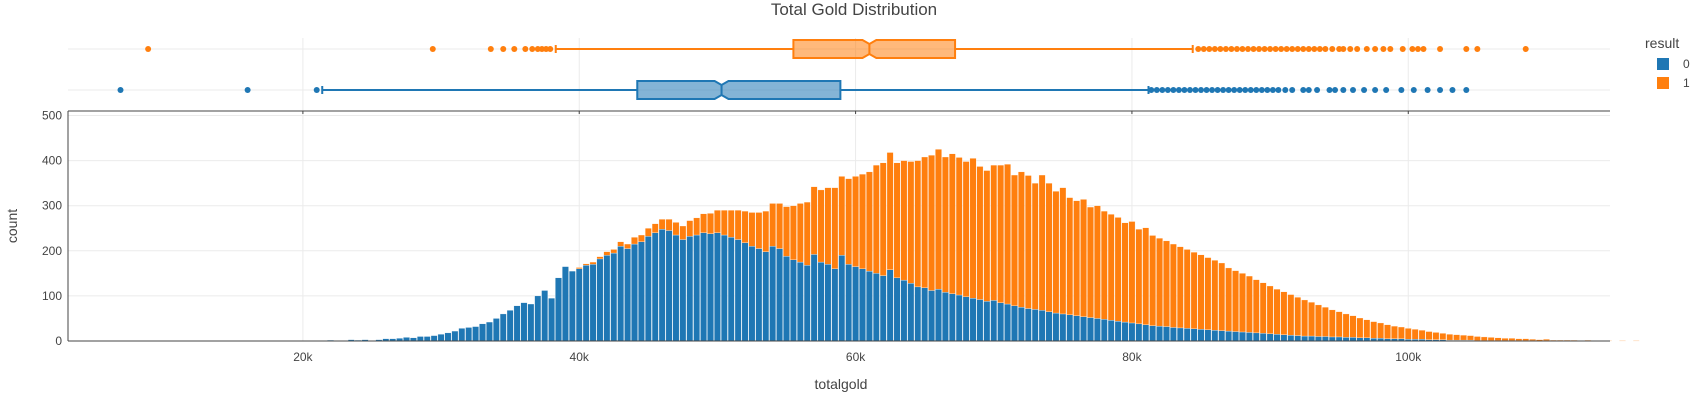 The width and height of the screenshot is (1701, 400). What do you see at coordinates (1686, 64) in the screenshot?
I see `legend-label: 0` at bounding box center [1686, 64].